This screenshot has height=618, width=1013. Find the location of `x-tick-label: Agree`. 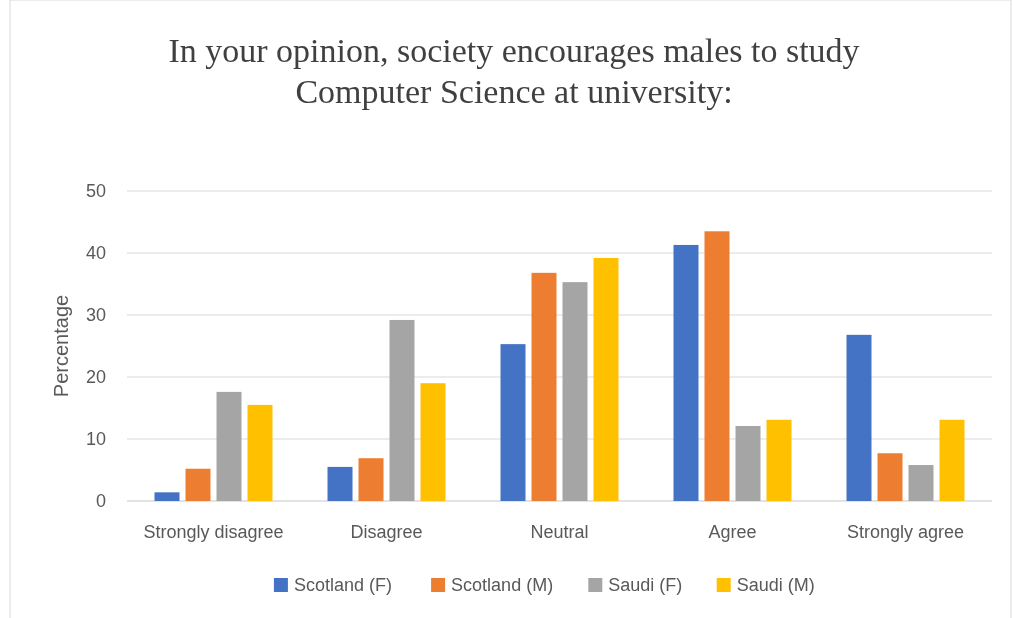

x-tick-label: Agree is located at coordinates (732, 532).